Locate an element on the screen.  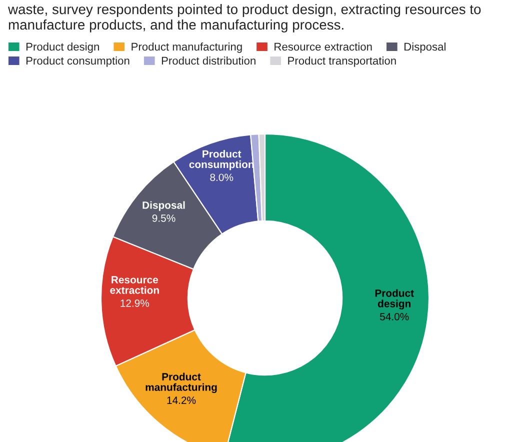
chart-subtitle: waste, survey respondents pointed to product design, extracting resources to manufacture products, and the manufacturing process. is located at coordinates (244, 18).